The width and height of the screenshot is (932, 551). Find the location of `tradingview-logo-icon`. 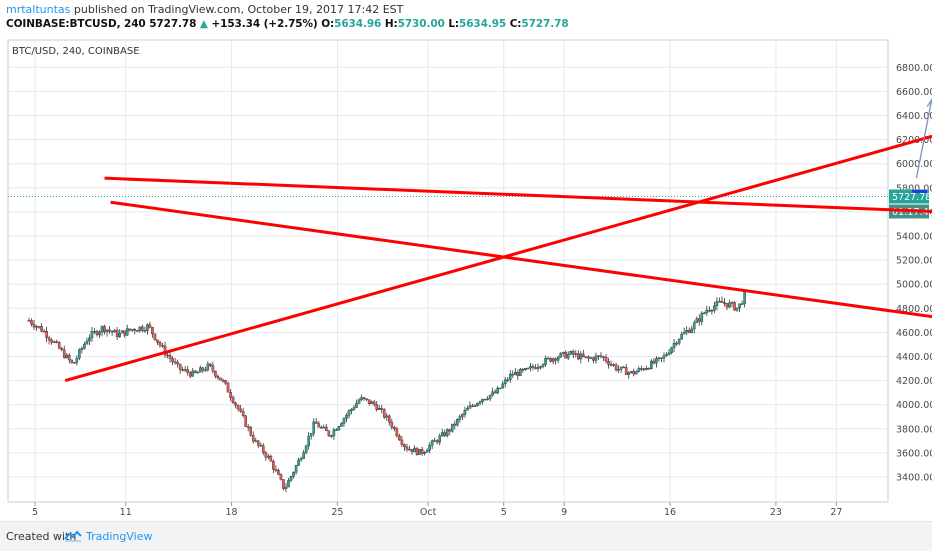

tradingview-logo-icon is located at coordinates (73, 536).